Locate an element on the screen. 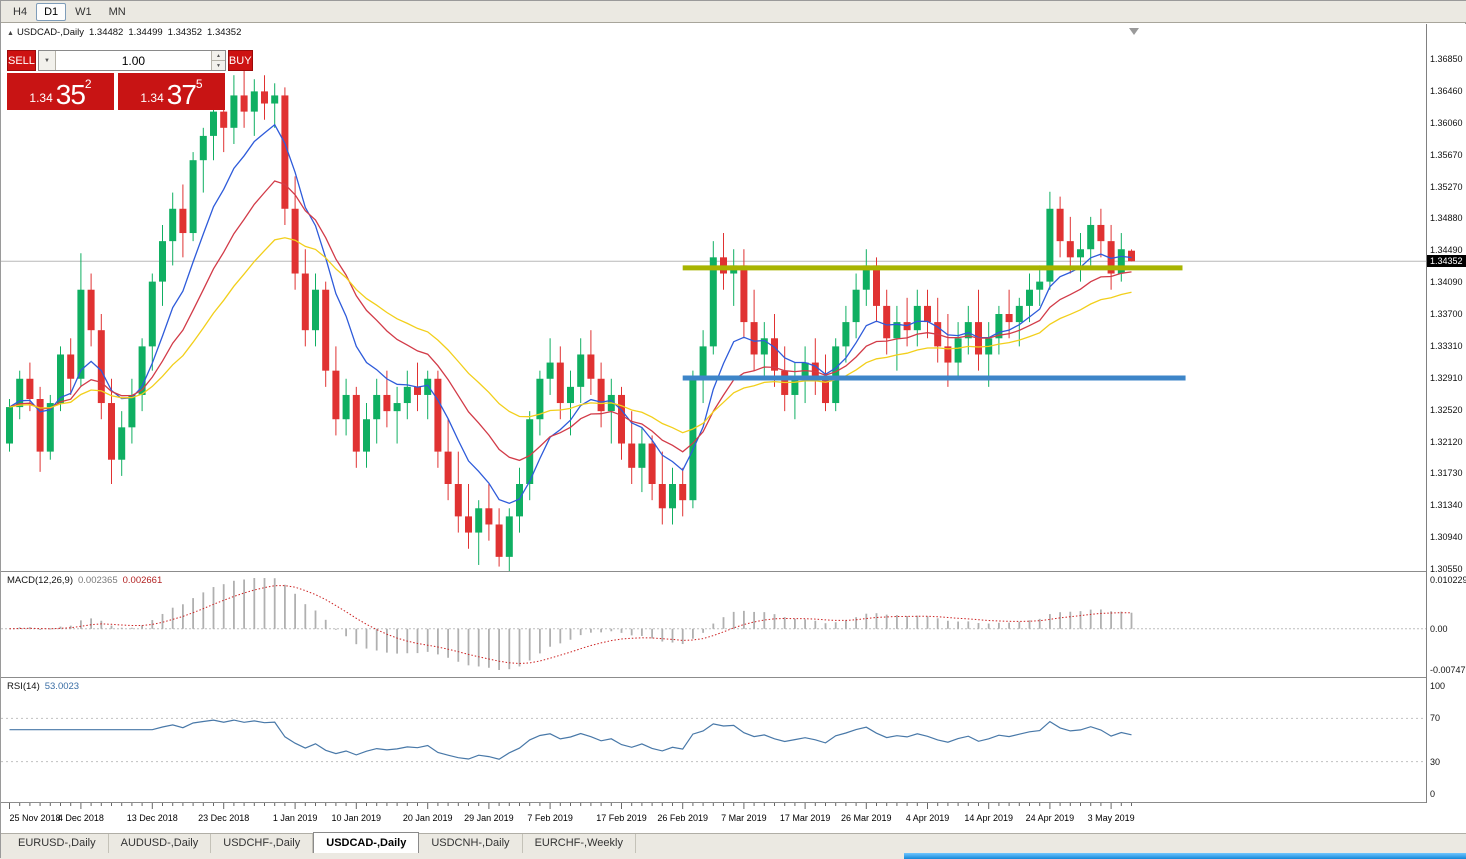 This screenshot has height=859, width=1466. chart-tab-usdchf-daily: USDCHF-,Daily is located at coordinates (262, 843).